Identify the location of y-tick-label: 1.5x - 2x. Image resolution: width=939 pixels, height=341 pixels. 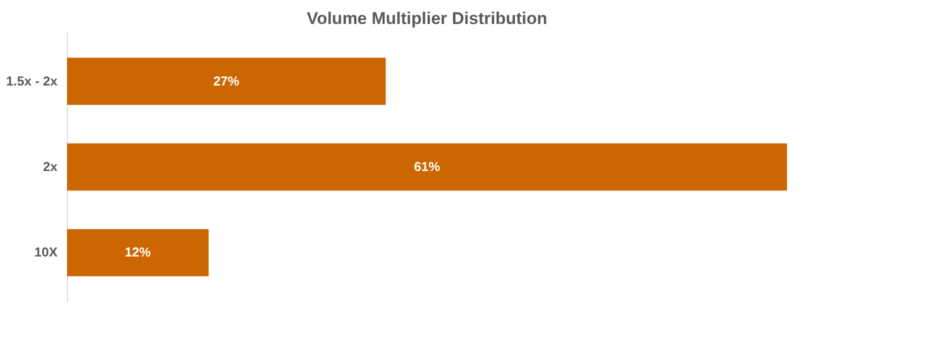
(32, 80).